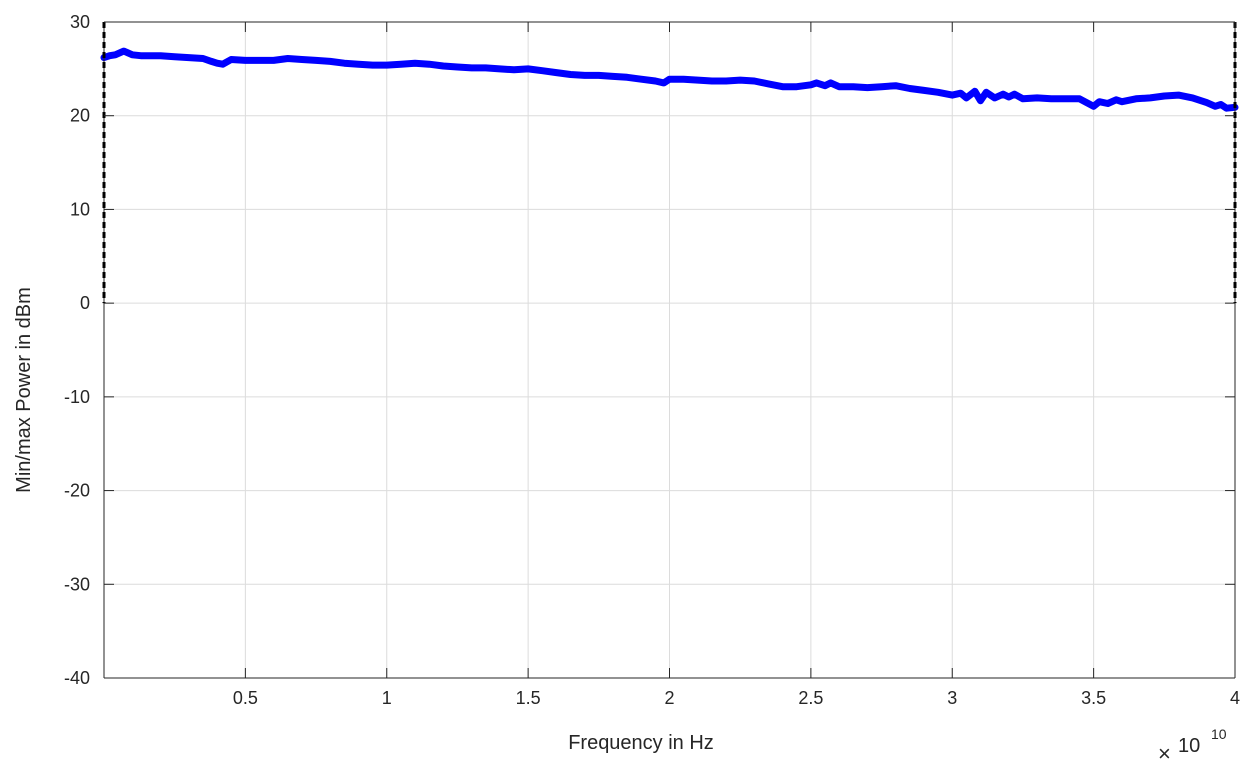  Describe the element at coordinates (528, 698) in the screenshot. I see `x-tick-label: 1.5` at that location.